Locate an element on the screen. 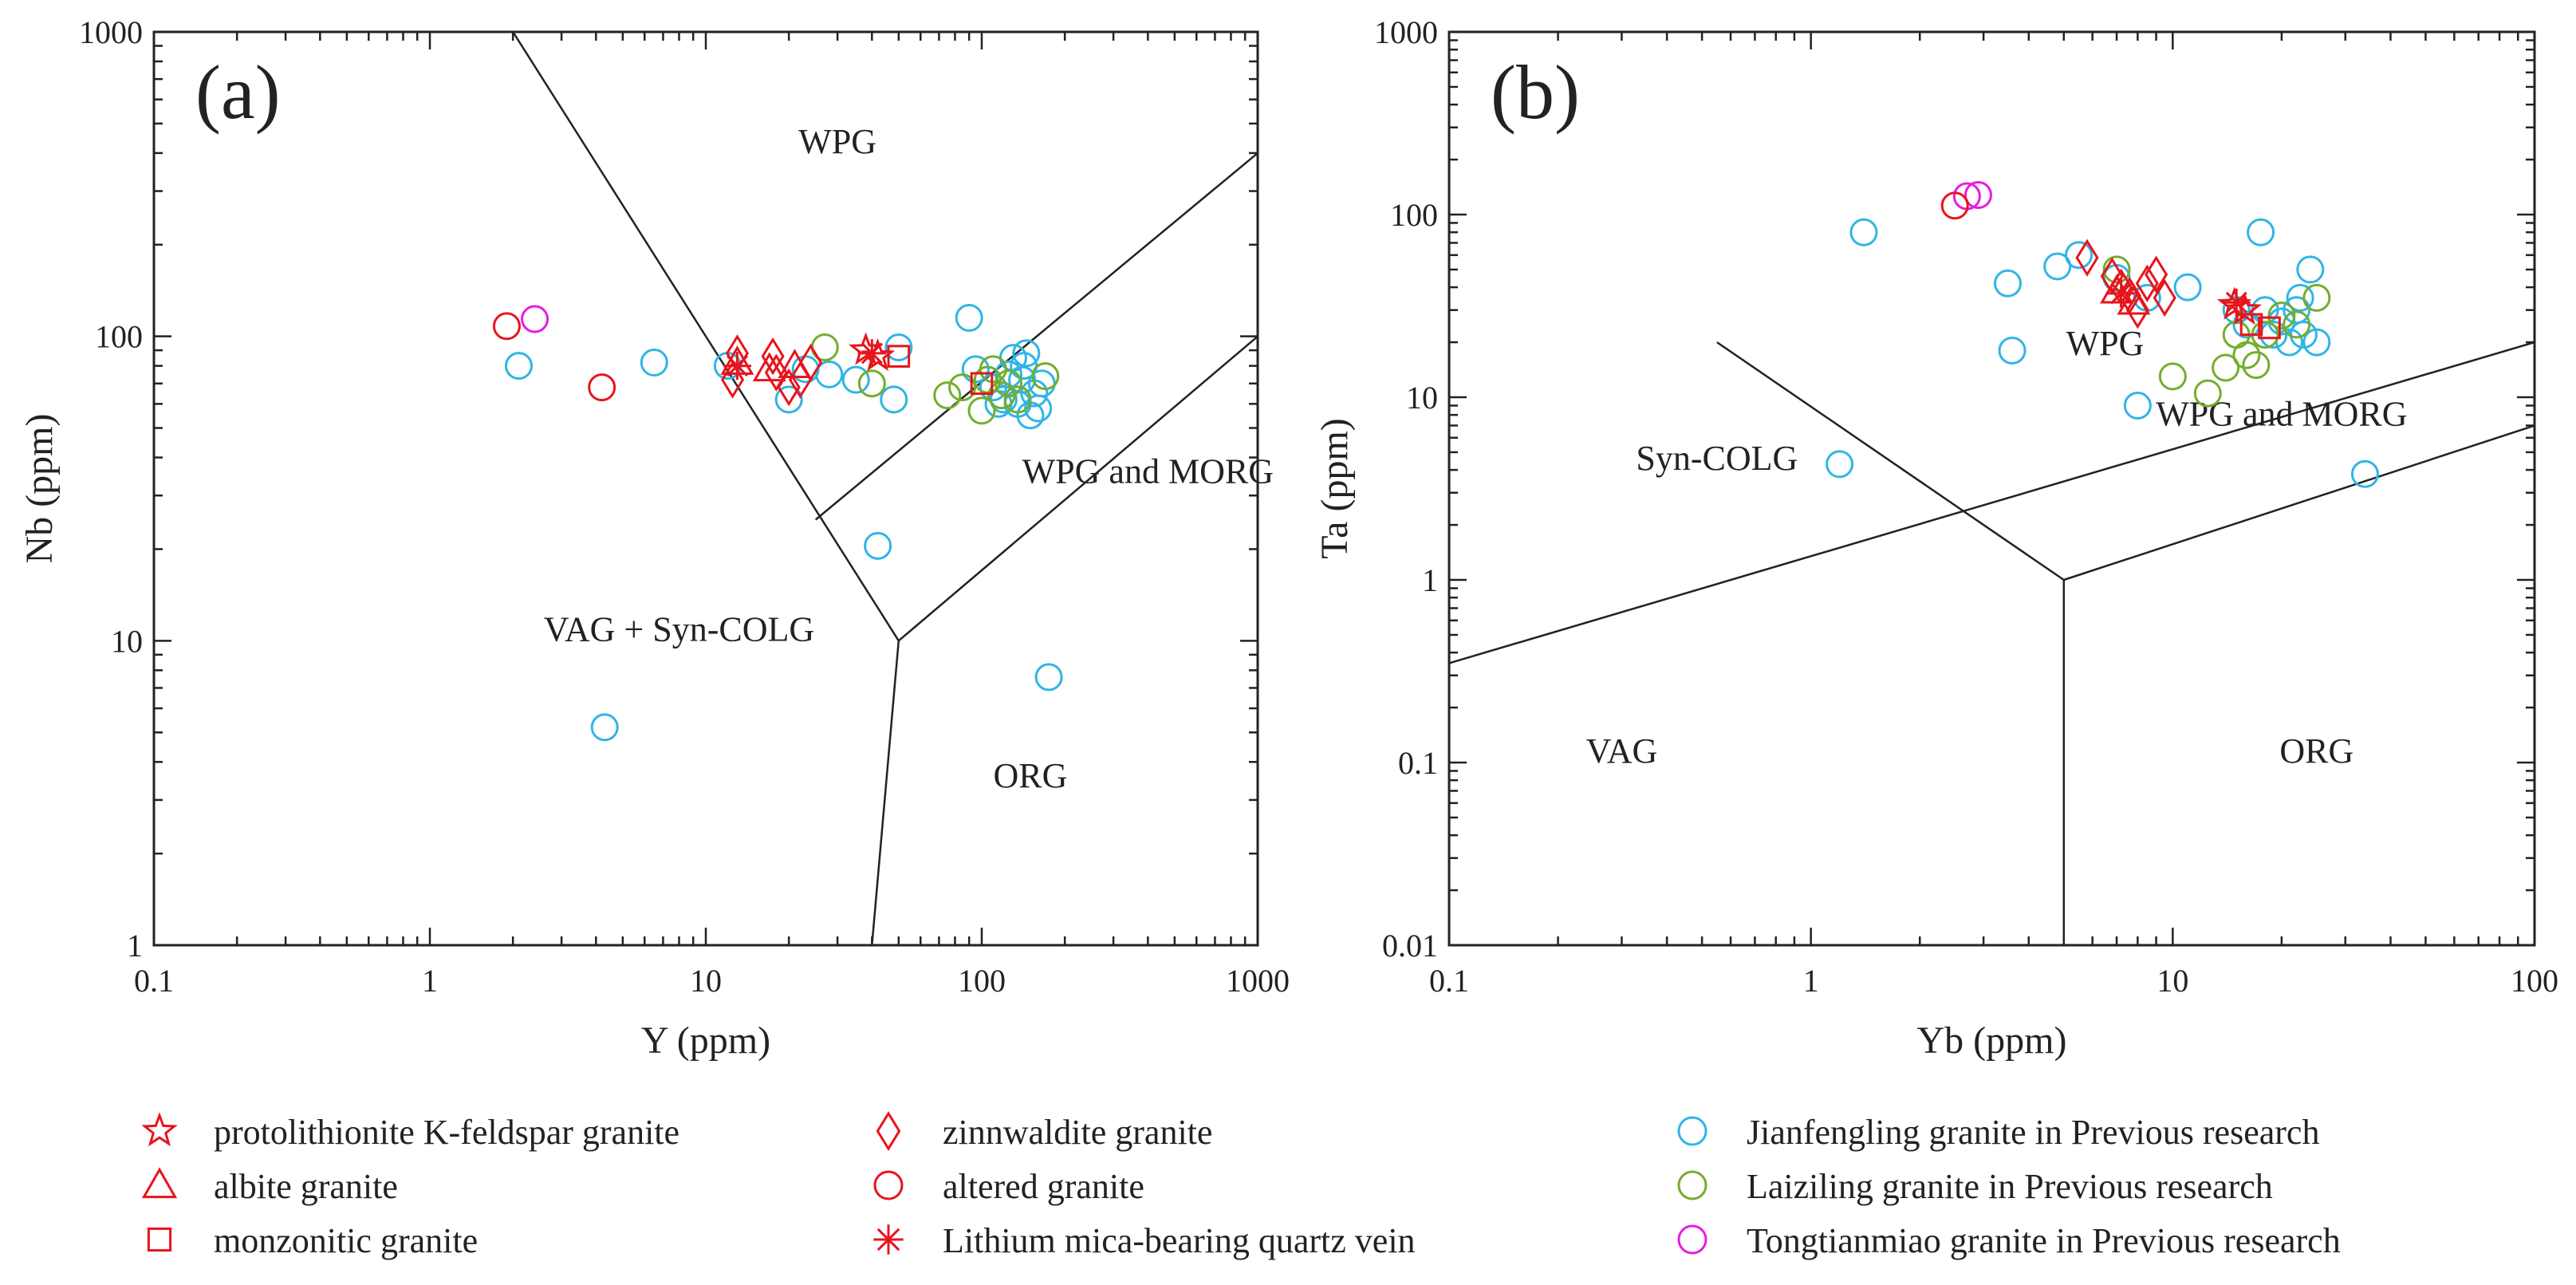 The width and height of the screenshot is (2576, 1285). legend-item-protolithionite-k-feldspar-granite: protolithionite K-feldspar granite is located at coordinates (410, 1132).